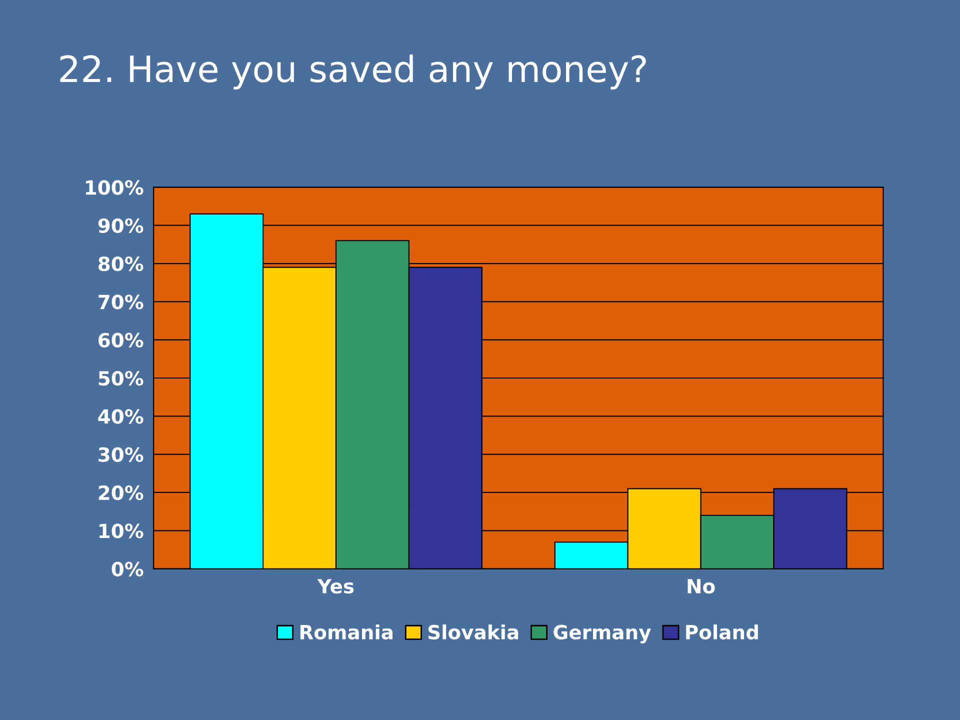  I want to click on y-tick-label: 30%, so click(121, 454).